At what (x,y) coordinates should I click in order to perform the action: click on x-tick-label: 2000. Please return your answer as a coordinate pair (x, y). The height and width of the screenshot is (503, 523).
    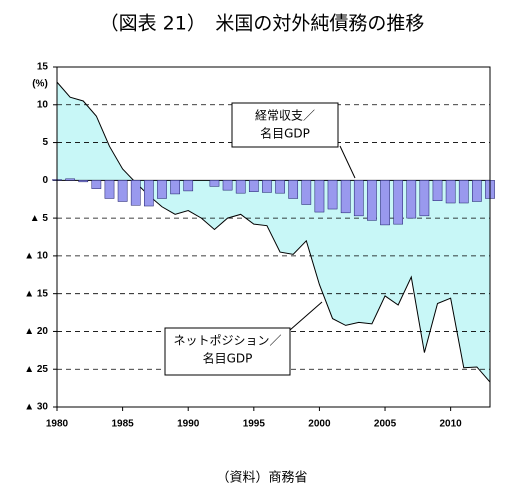
    Looking at the image, I should click on (319, 424).